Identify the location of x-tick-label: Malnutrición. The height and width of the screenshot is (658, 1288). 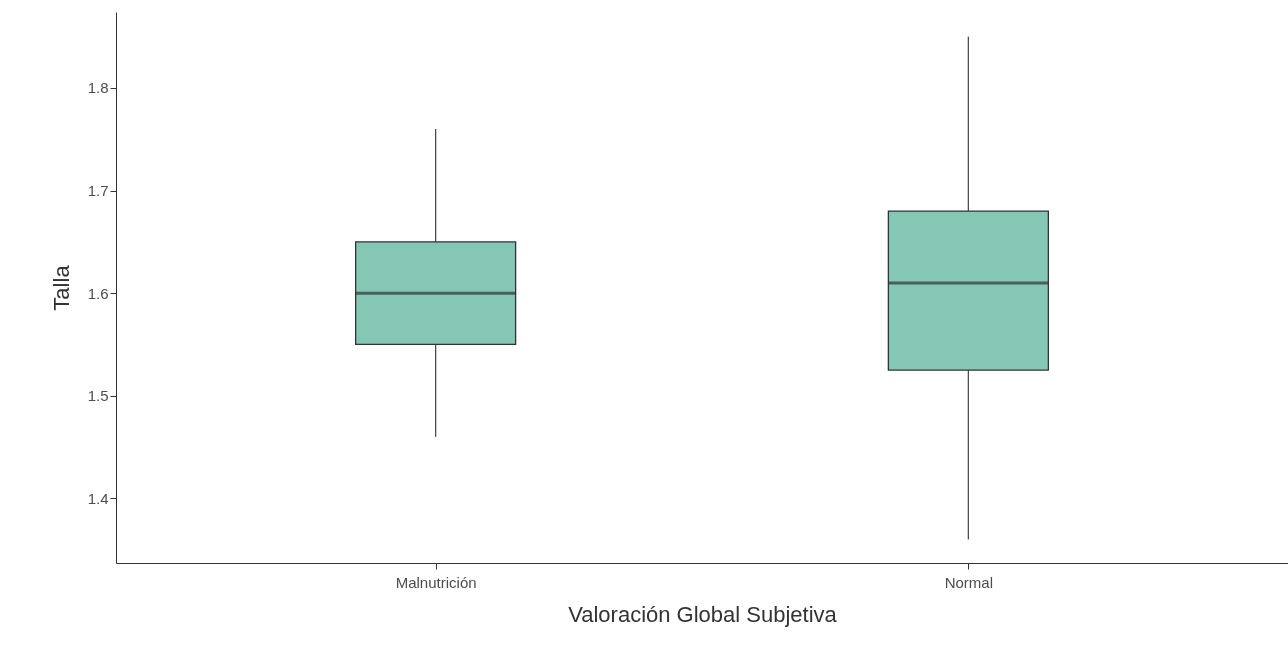
(436, 582).